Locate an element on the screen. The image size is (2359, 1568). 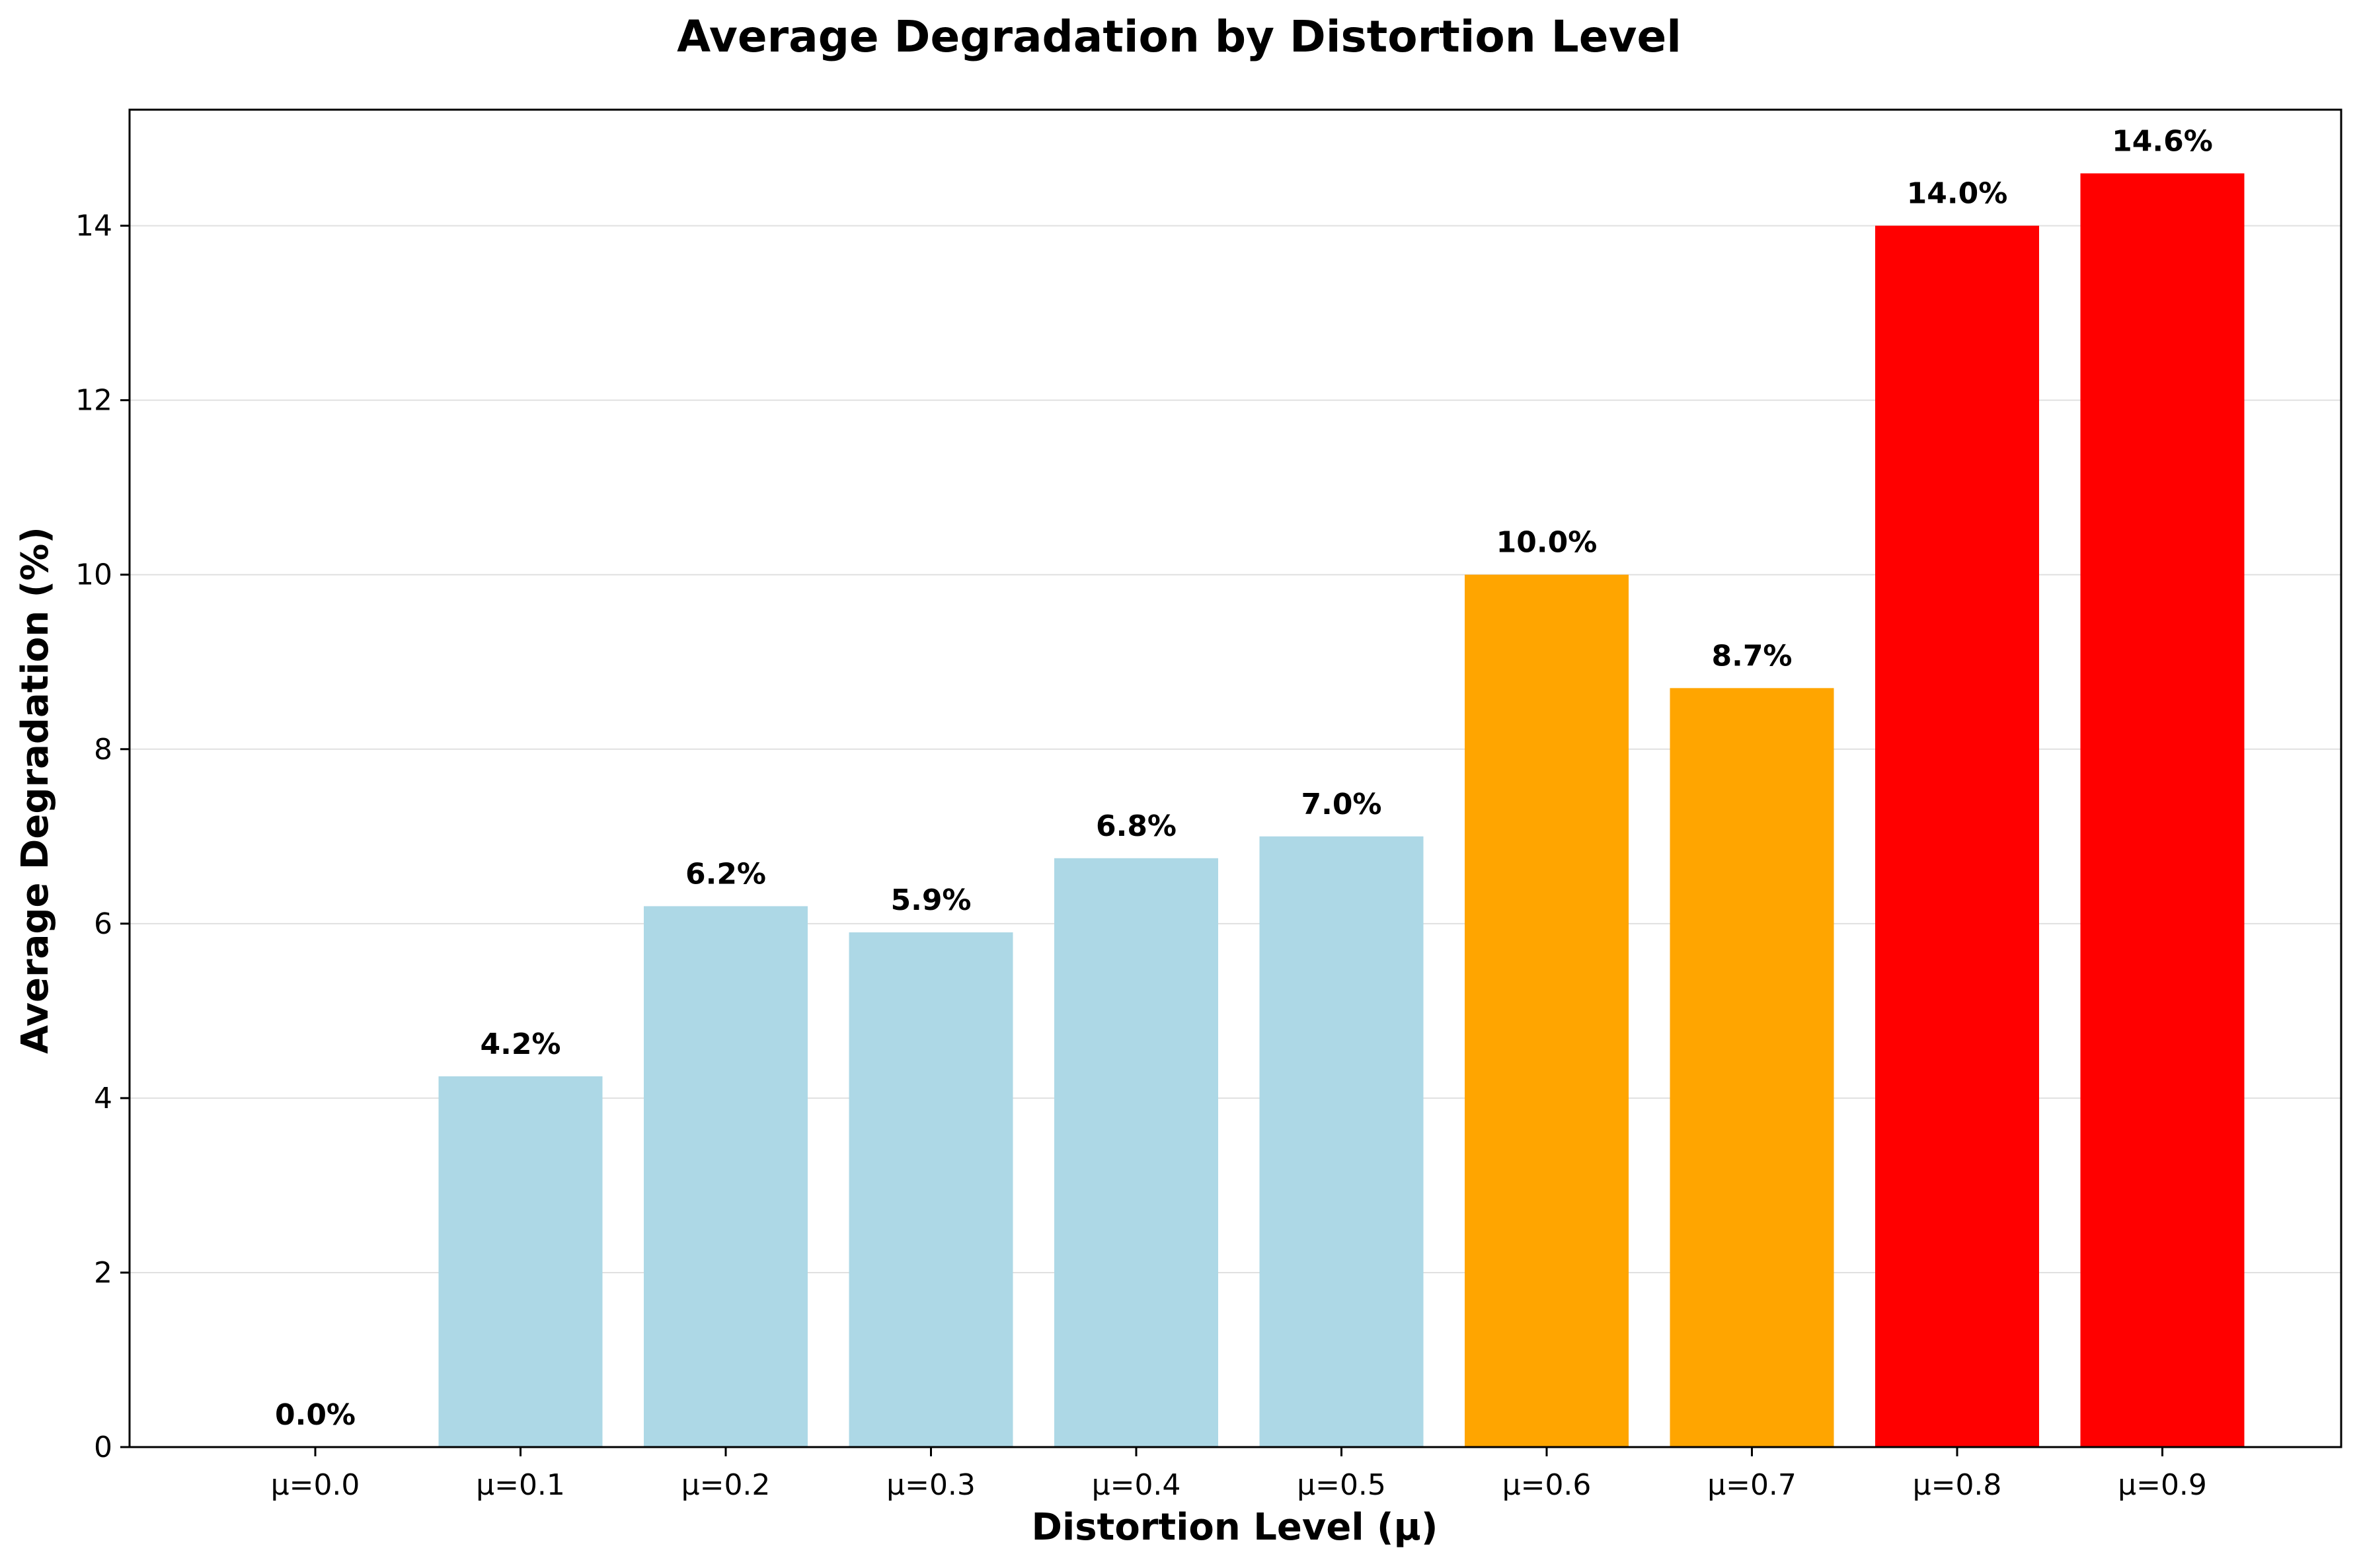
y-tick-label: 12 is located at coordinates (93, 401).